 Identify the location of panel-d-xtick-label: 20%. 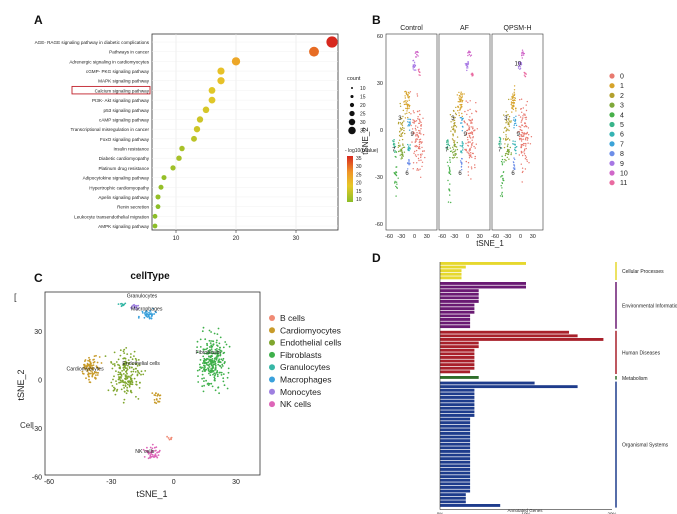
(611, 513).